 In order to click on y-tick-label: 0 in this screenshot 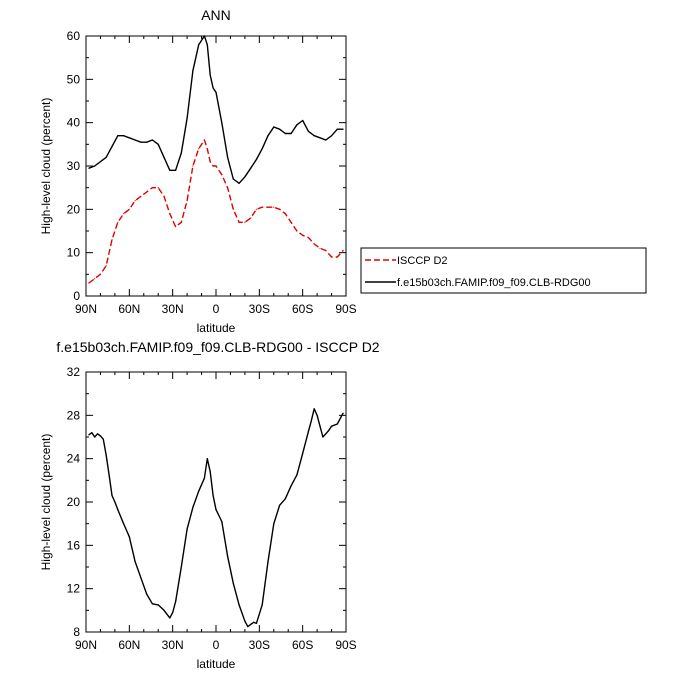, I will do `click(76, 296)`.